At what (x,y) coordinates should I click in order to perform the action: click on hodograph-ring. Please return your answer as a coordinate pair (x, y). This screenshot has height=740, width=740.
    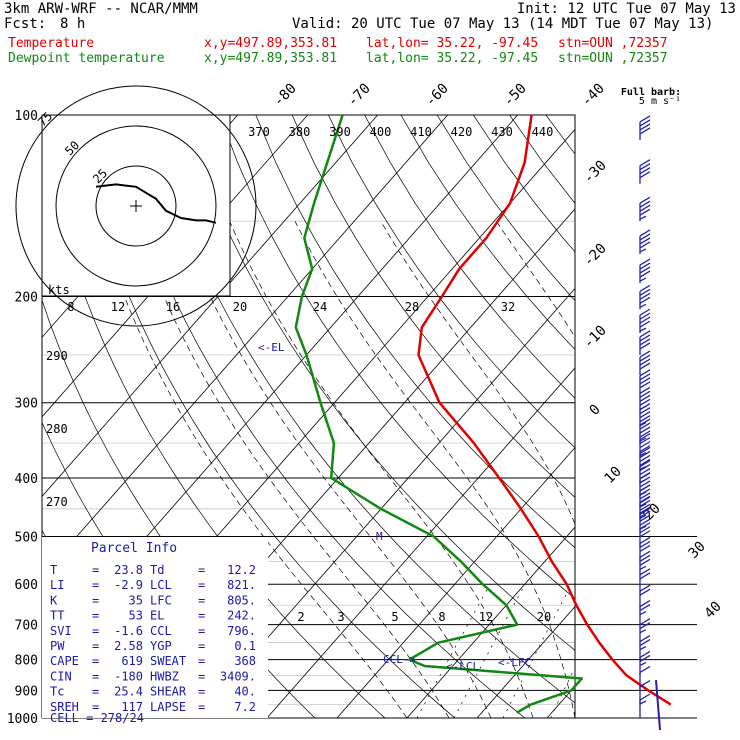
    Looking at the image, I should click on (136, 206).